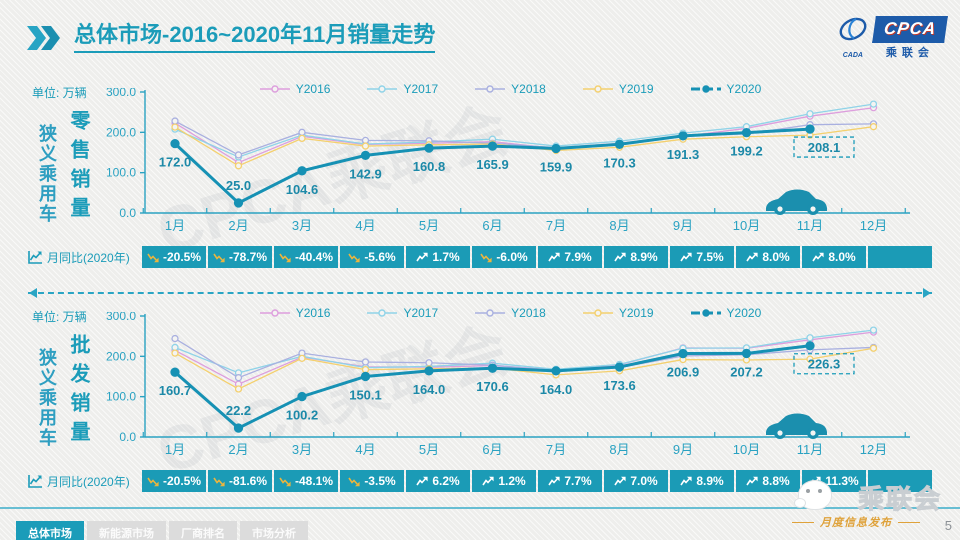  Describe the element at coordinates (182, 257) in the screenshot. I see `yoy-value: -20.5%` at that location.